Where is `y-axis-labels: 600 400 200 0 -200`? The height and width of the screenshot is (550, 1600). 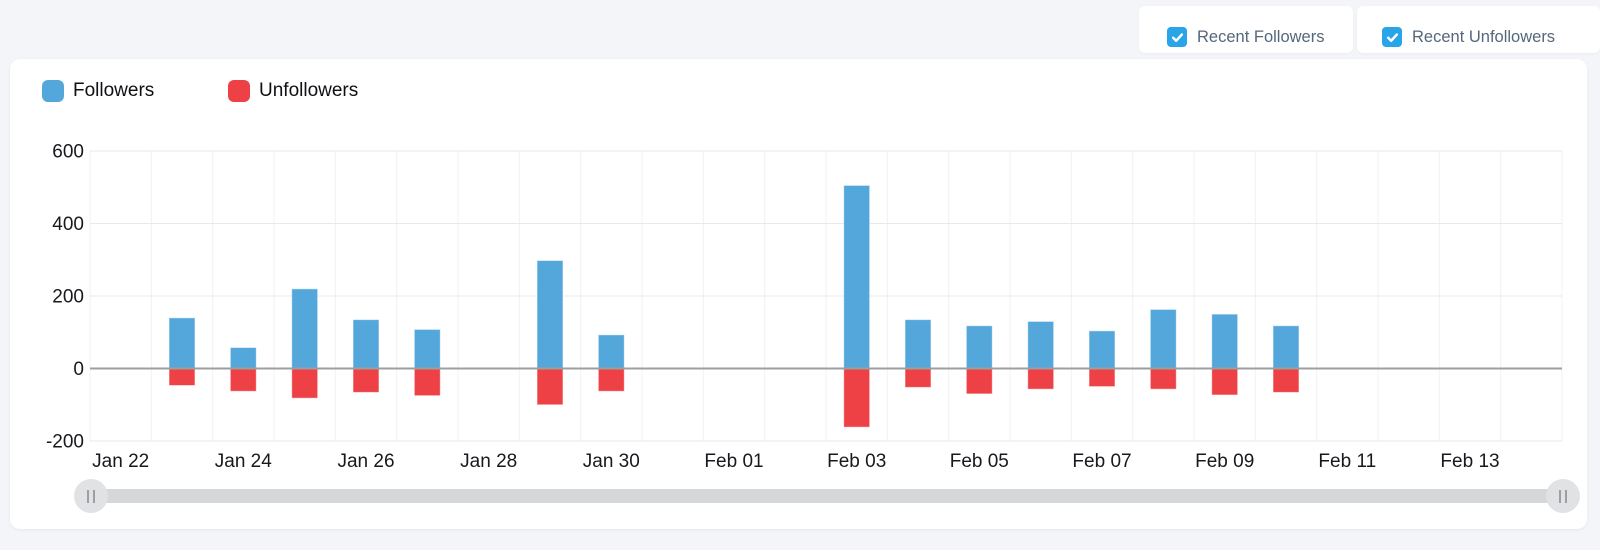 y-axis-labels: 600 400 200 0 -200 is located at coordinates (65, 297).